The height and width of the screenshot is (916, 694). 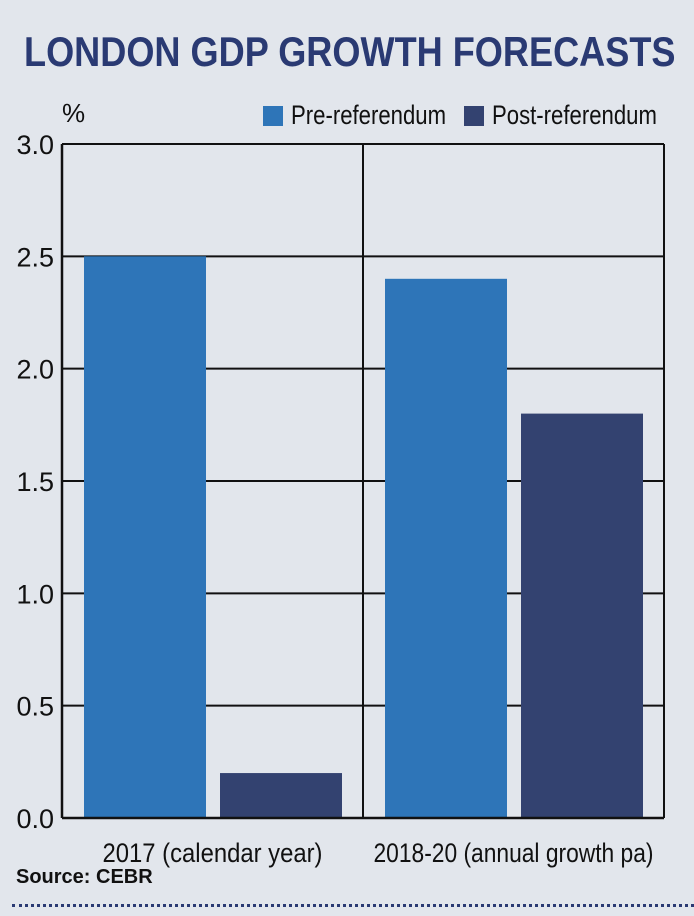 What do you see at coordinates (35, 370) in the screenshot?
I see `y-tick-label: 2.0` at bounding box center [35, 370].